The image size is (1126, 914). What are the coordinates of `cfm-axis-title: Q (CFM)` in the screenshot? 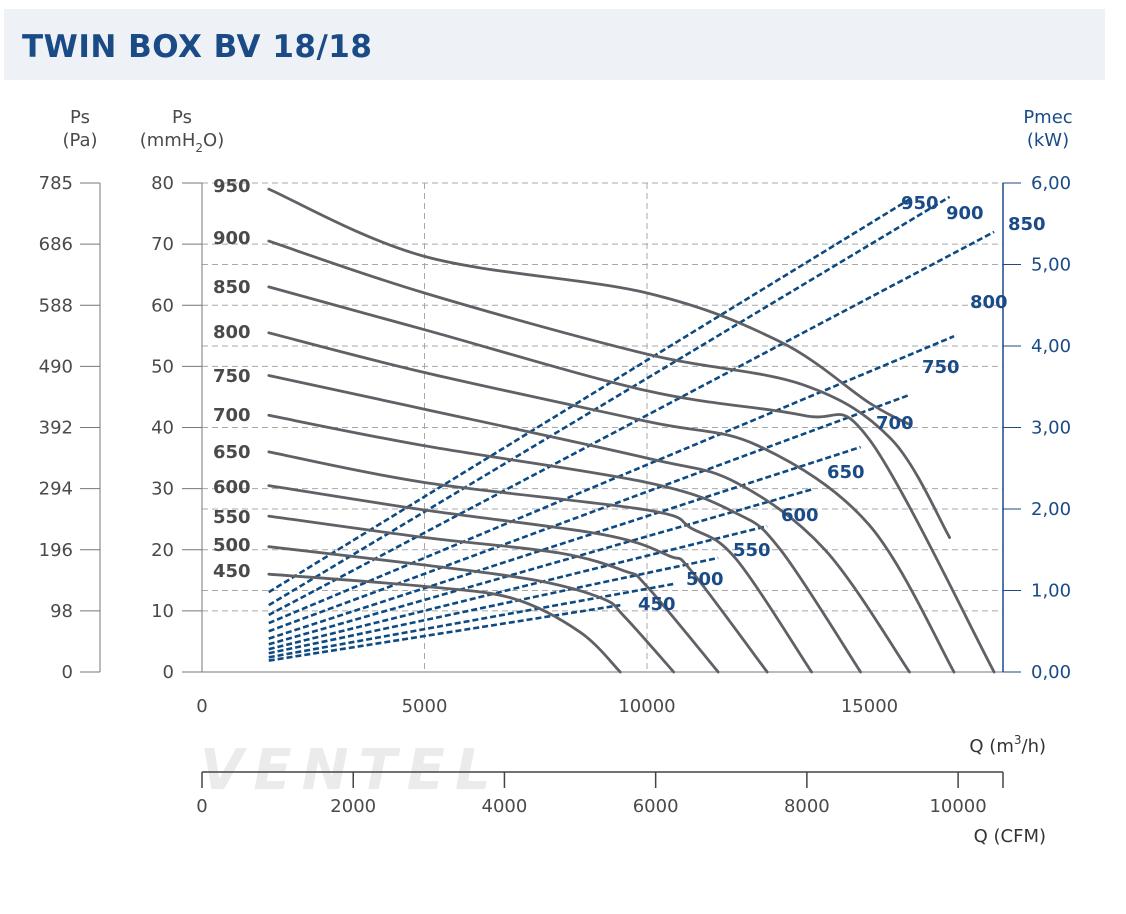 It's located at (1010, 836).